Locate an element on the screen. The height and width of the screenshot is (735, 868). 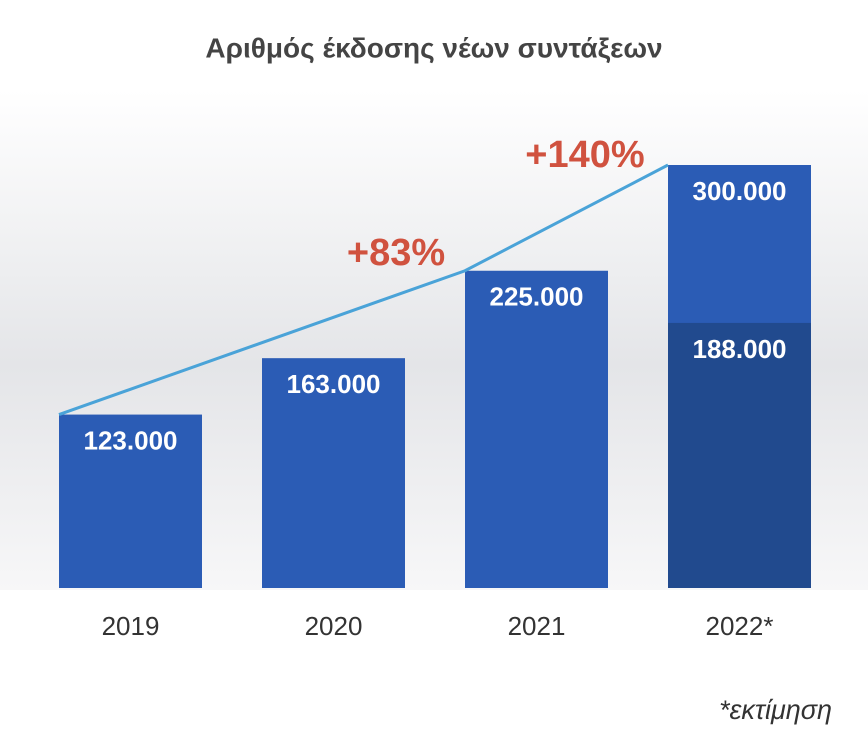
x-tick-label: 2021 is located at coordinates (537, 626).